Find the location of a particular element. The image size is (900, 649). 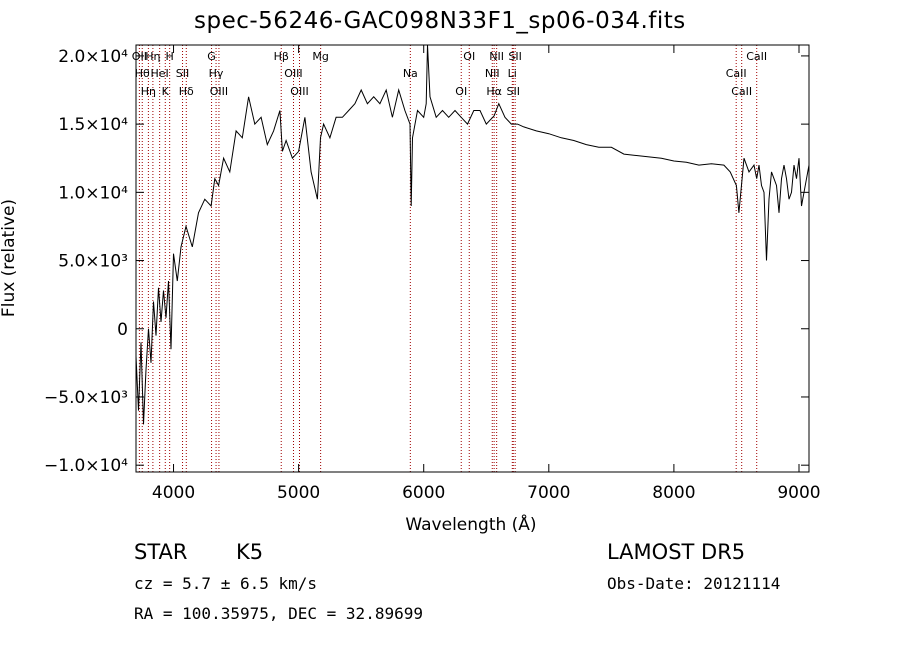

line-marker-label: Hδ is located at coordinates (186, 91).